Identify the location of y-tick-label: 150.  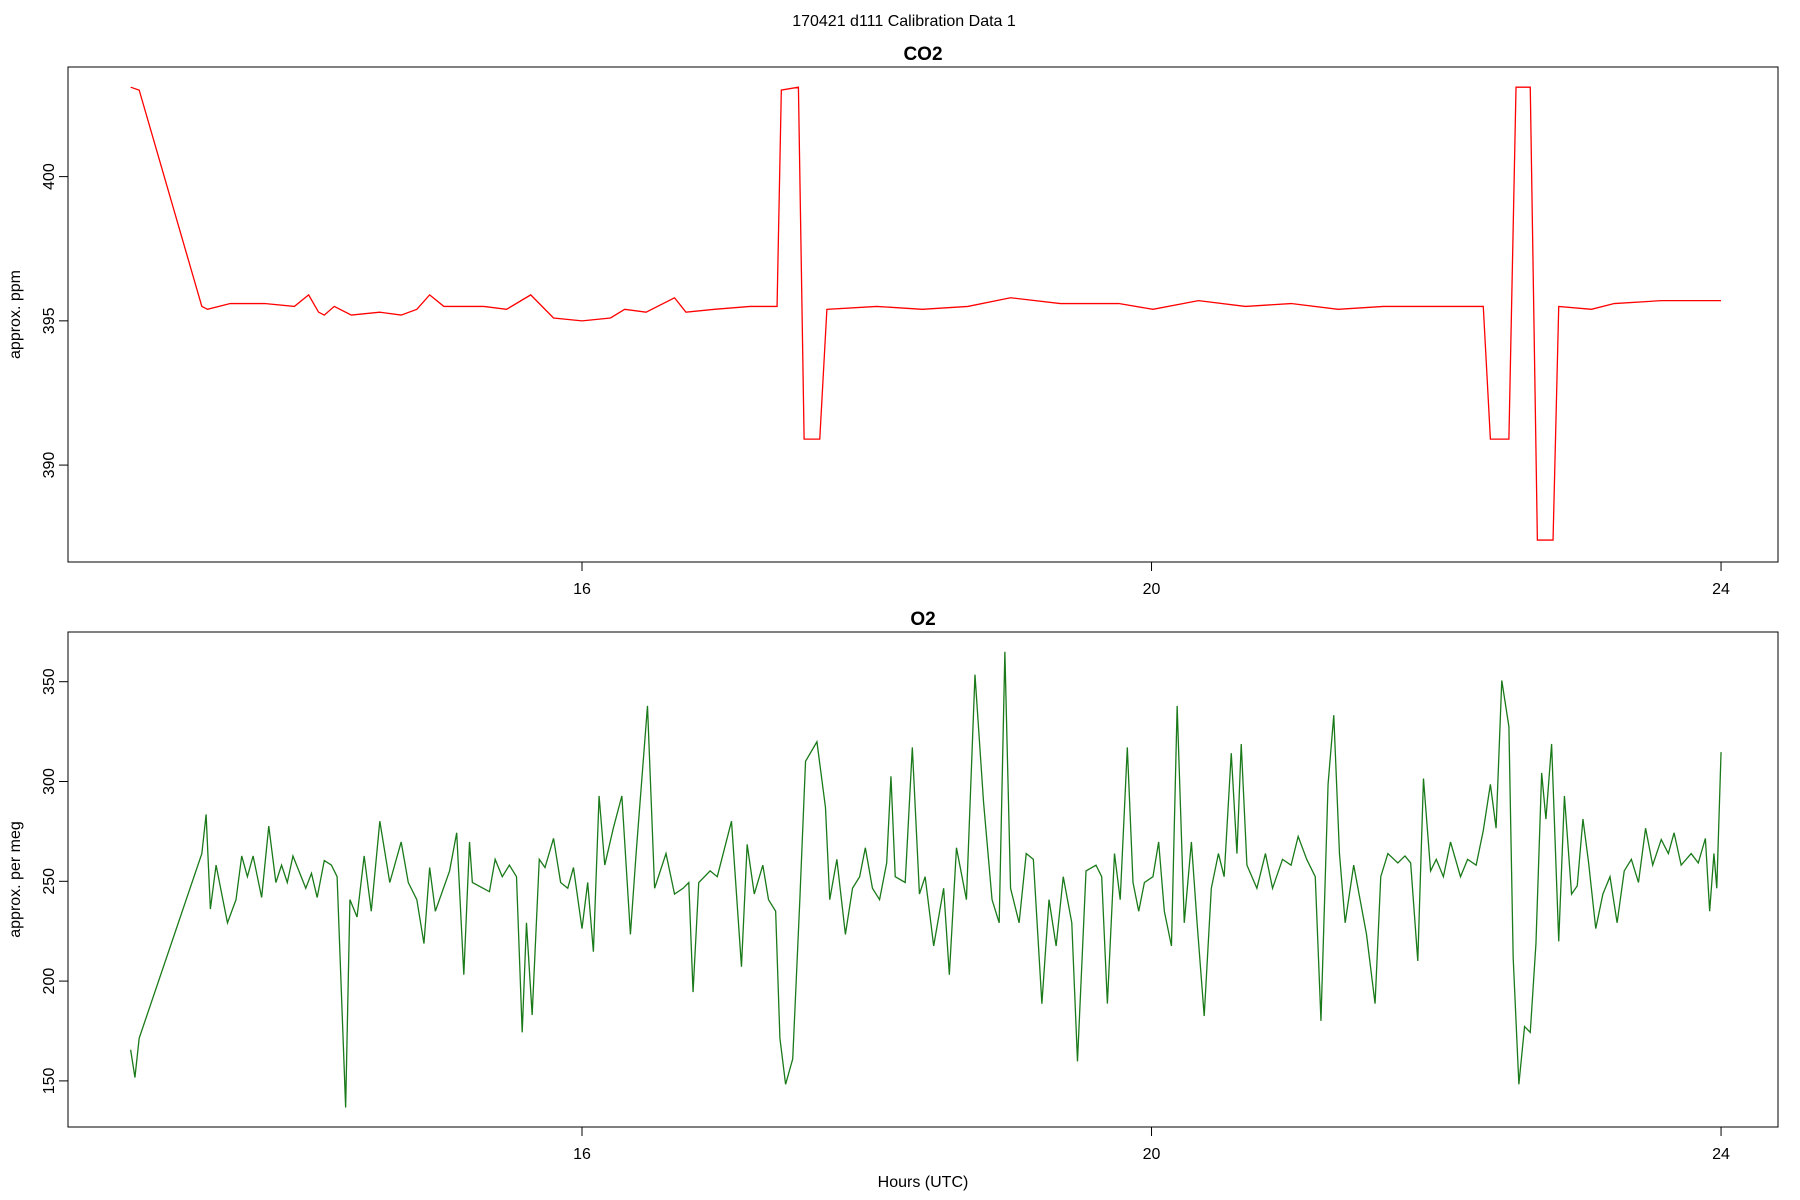
(49, 1080).